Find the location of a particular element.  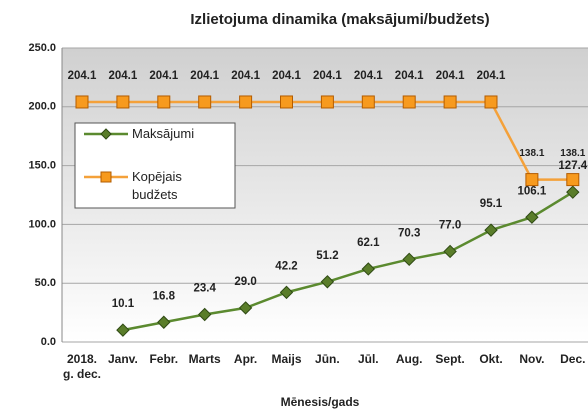

data-label: 127.4 is located at coordinates (572, 166).